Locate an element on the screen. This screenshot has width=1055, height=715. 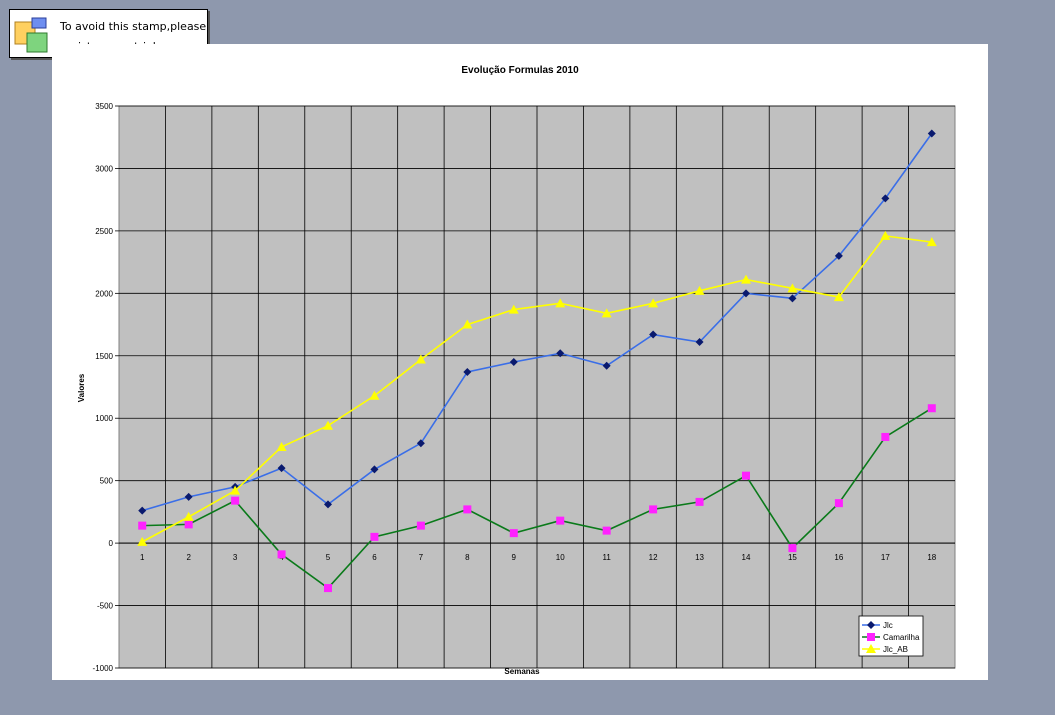
x-tick-label: 16 is located at coordinates (838, 557).